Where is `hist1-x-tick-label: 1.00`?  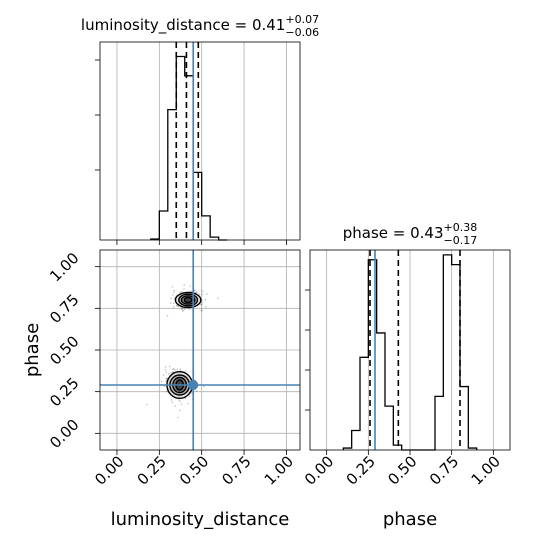
hist1-x-tick-label: 1.00 is located at coordinates (486, 470).